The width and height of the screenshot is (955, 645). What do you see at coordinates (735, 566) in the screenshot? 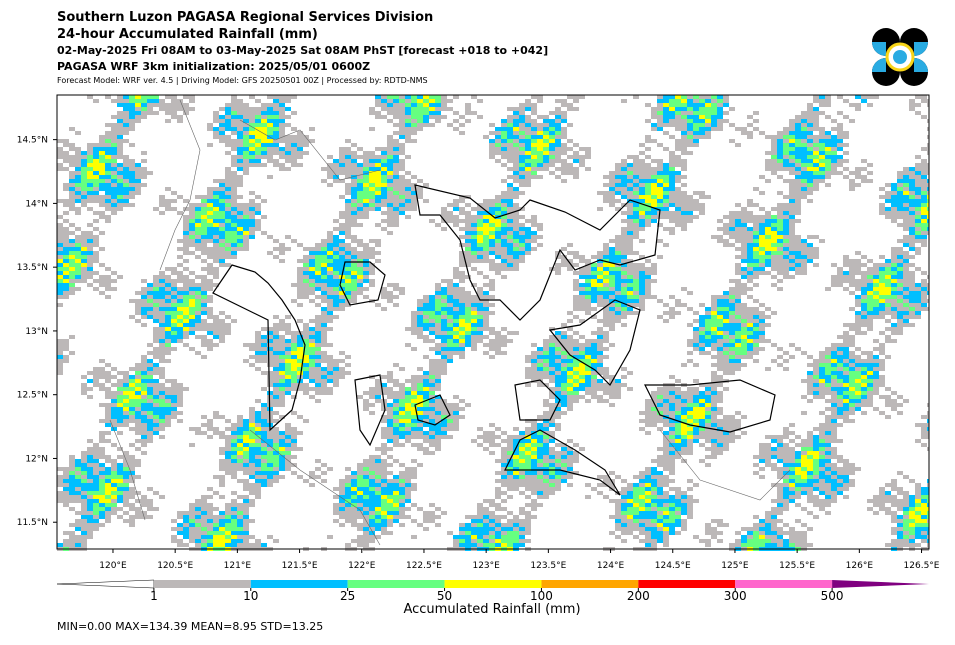
I see `x-tick-label: 125°E` at bounding box center [735, 566].